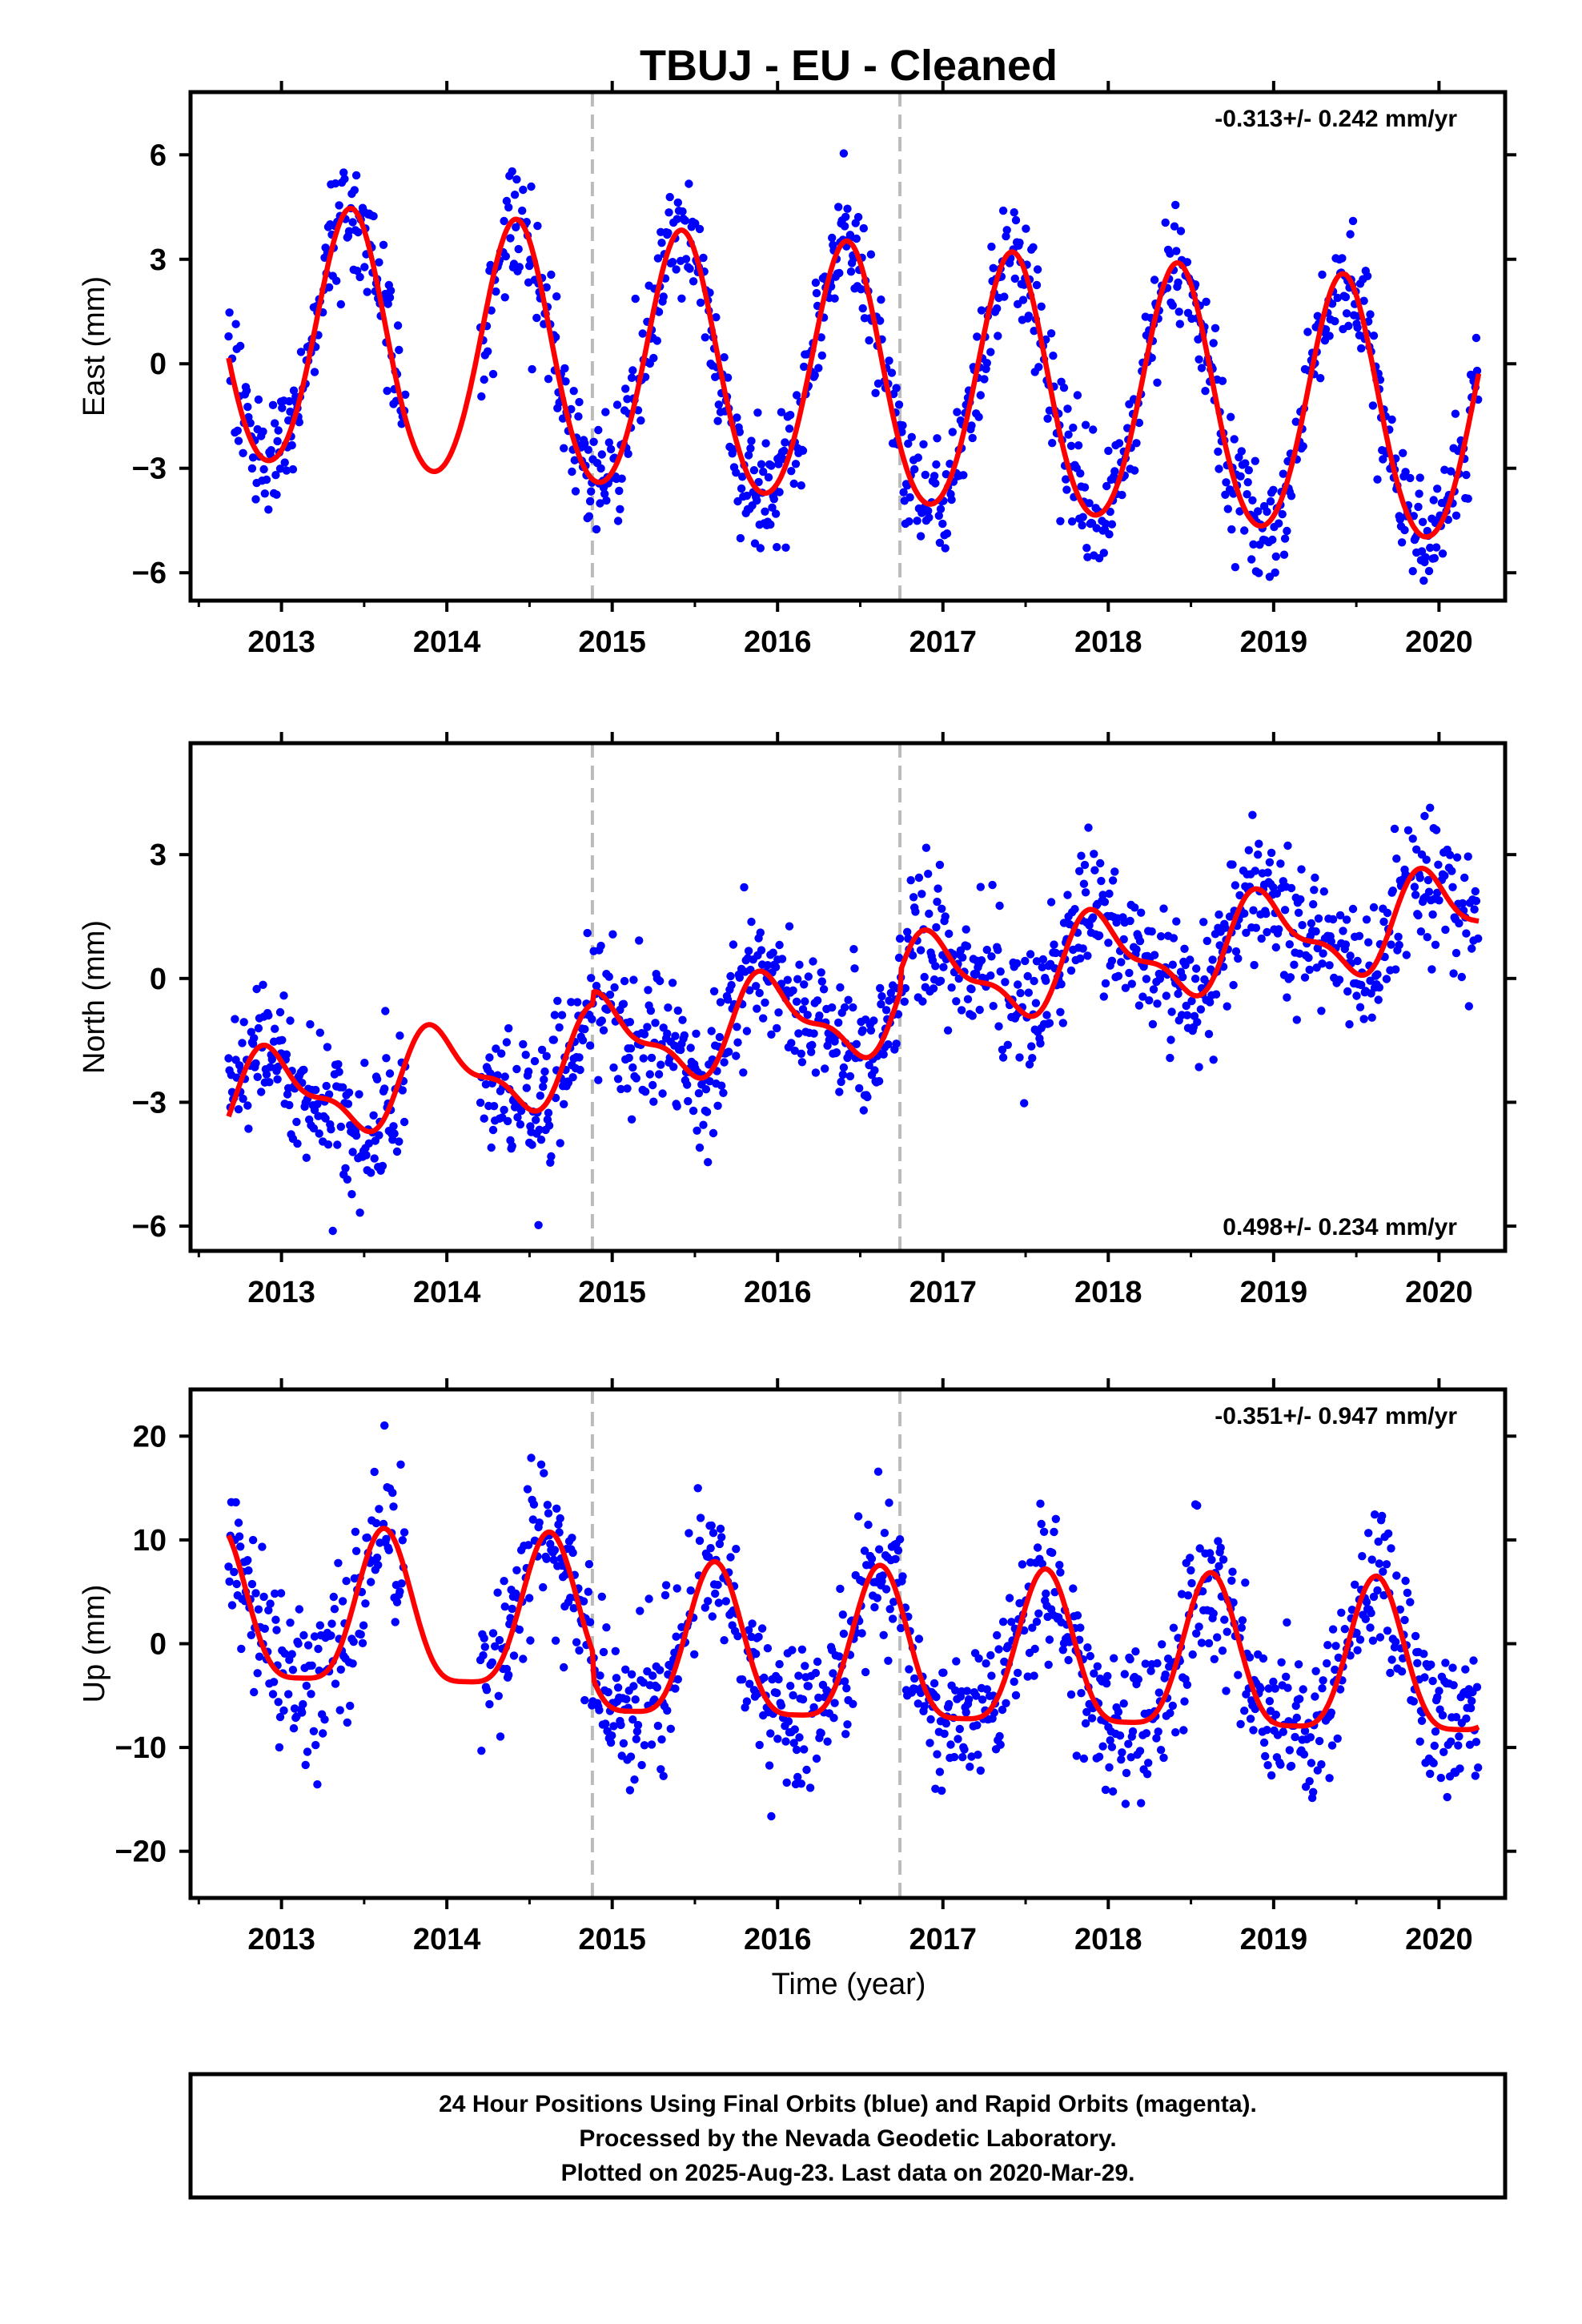  What do you see at coordinates (1108, 1940) in the screenshot?
I see `up-x-tick-label-2018: 2018` at bounding box center [1108, 1940].